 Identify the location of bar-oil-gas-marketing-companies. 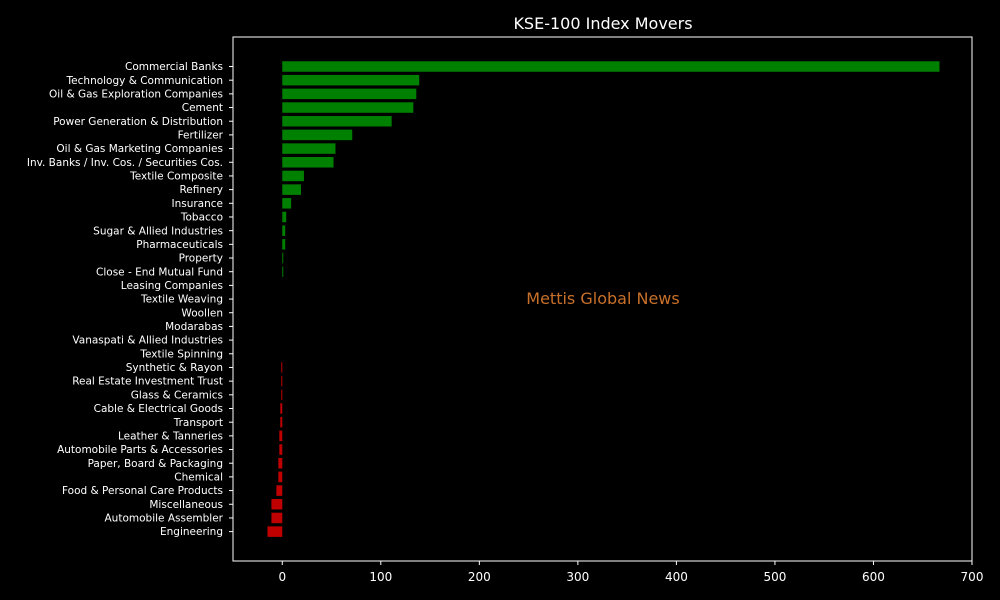
(309, 148).